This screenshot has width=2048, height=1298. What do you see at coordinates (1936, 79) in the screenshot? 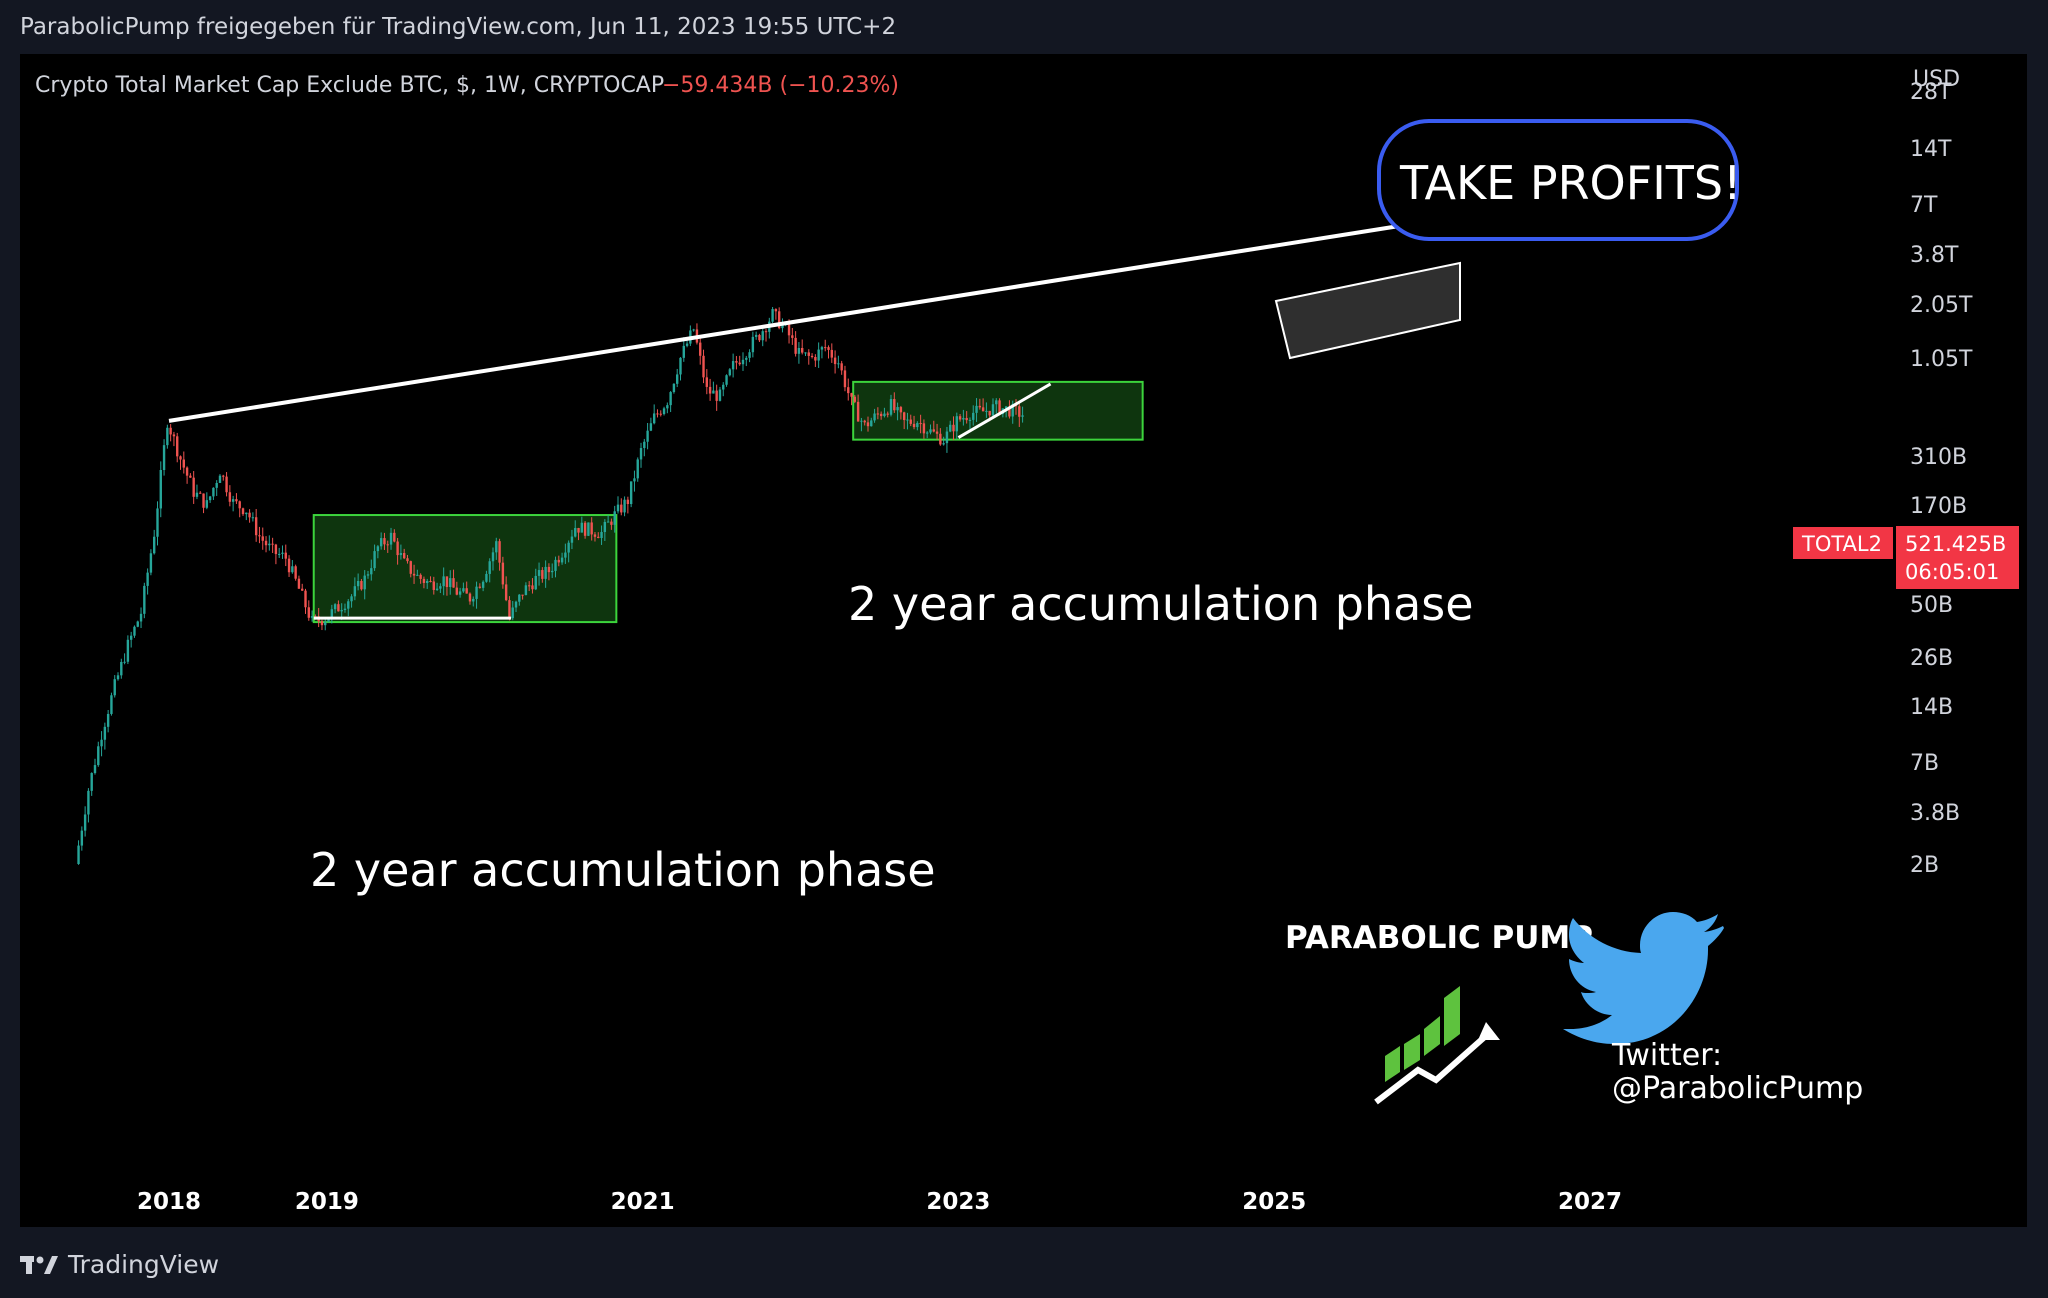
I see `currency-label: USD` at bounding box center [1936, 79].